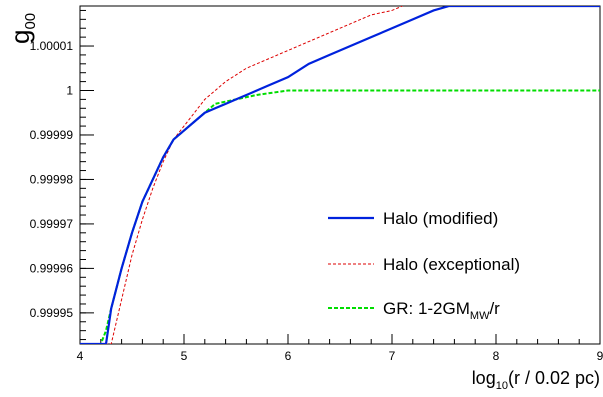  What do you see at coordinates (69, 91) in the screenshot?
I see `y-tick-label: 1` at bounding box center [69, 91].